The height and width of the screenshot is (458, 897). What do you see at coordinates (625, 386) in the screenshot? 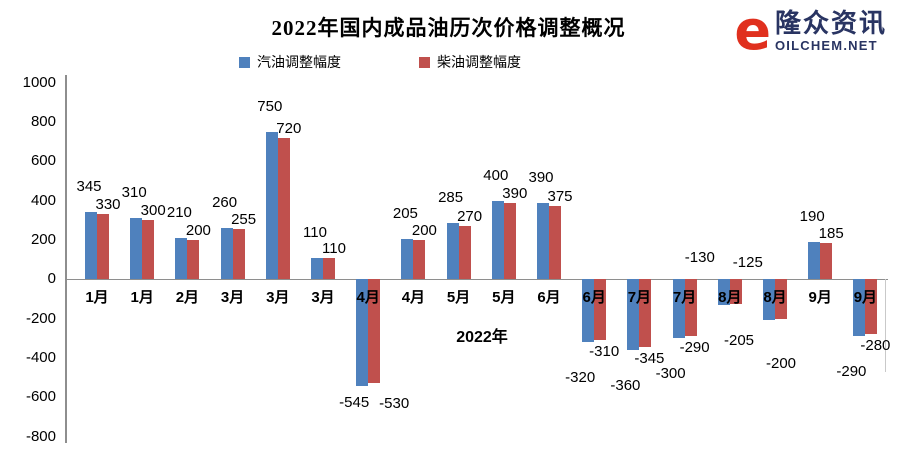
I see `value-label-gasoline: -360` at bounding box center [625, 386].